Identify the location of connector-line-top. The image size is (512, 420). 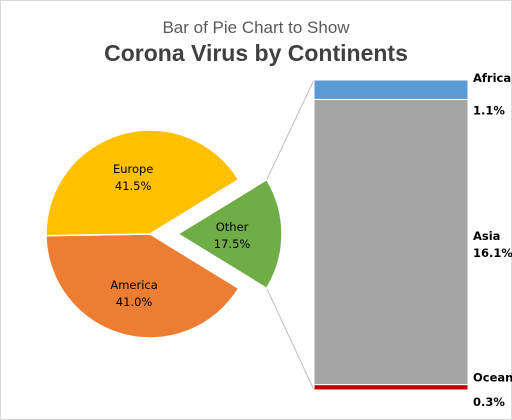
(290, 129).